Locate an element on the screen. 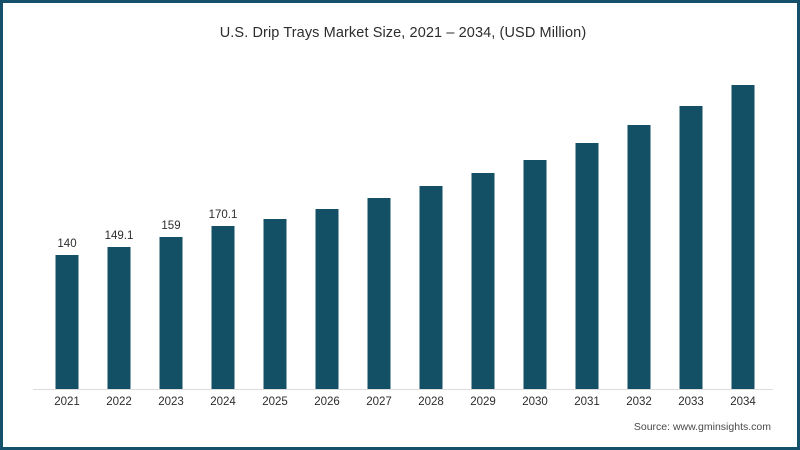 The width and height of the screenshot is (800, 450). x-axis-label-2031: 2031 is located at coordinates (587, 402).